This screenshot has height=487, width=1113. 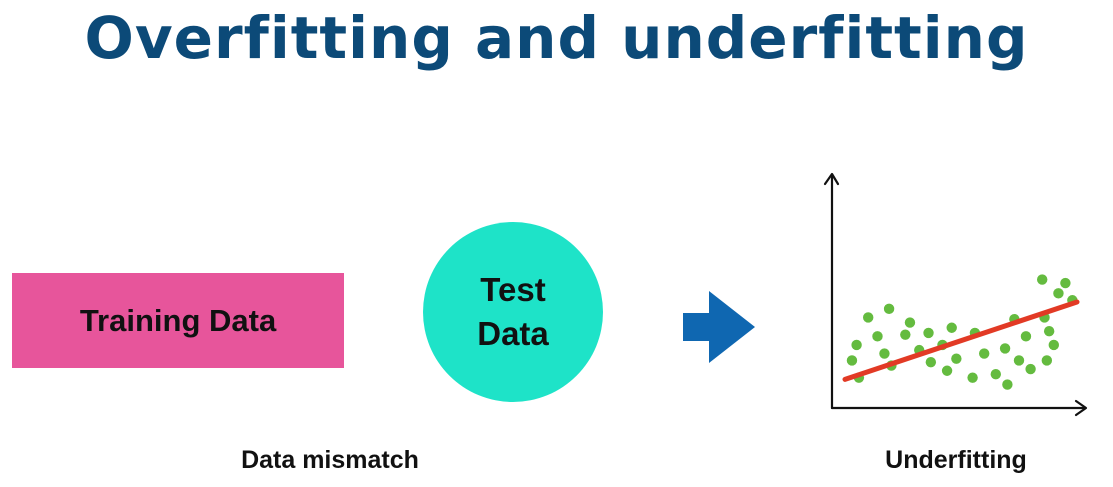 I want to click on data-mismatch-caption: Data mismatch, so click(x=330, y=460).